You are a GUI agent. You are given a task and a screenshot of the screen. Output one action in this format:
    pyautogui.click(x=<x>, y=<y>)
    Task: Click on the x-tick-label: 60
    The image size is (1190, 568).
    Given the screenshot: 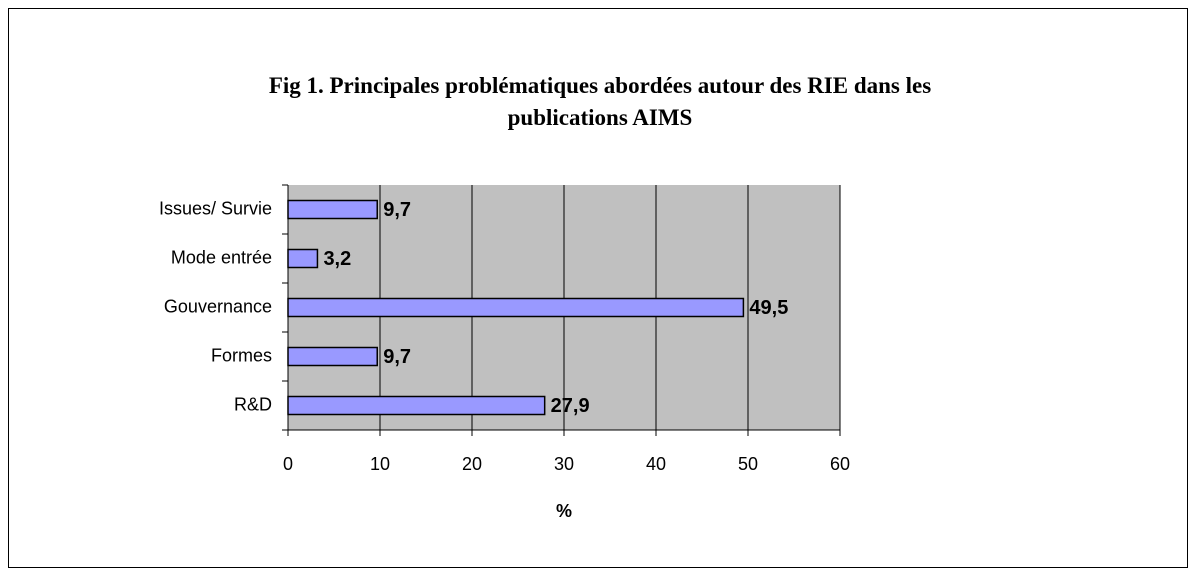 What is the action you would take?
    pyautogui.click(x=840, y=464)
    